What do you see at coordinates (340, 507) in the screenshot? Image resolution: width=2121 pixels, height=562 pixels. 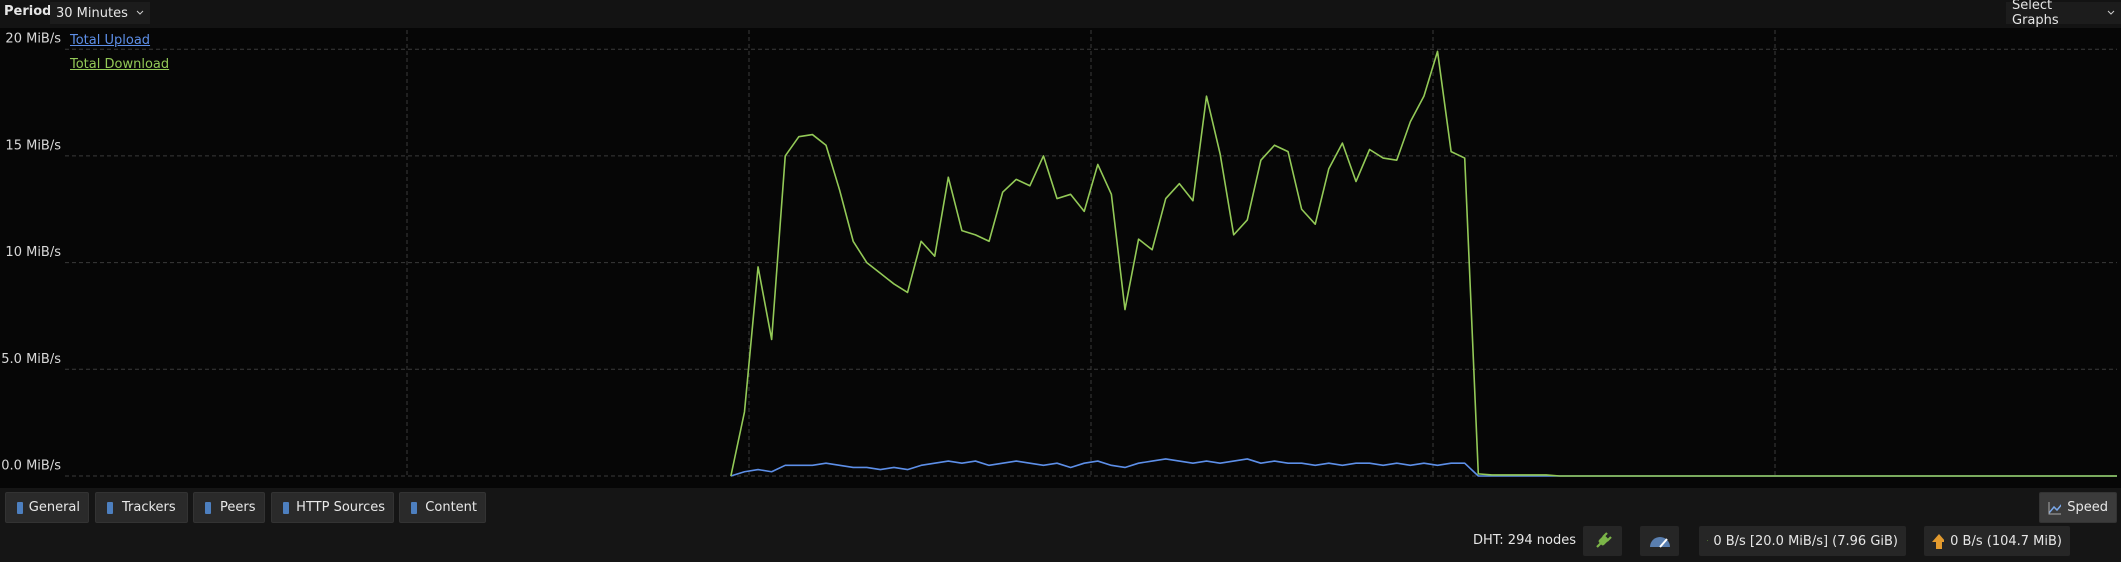 I see `tab-label: HTTP Sources` at bounding box center [340, 507].